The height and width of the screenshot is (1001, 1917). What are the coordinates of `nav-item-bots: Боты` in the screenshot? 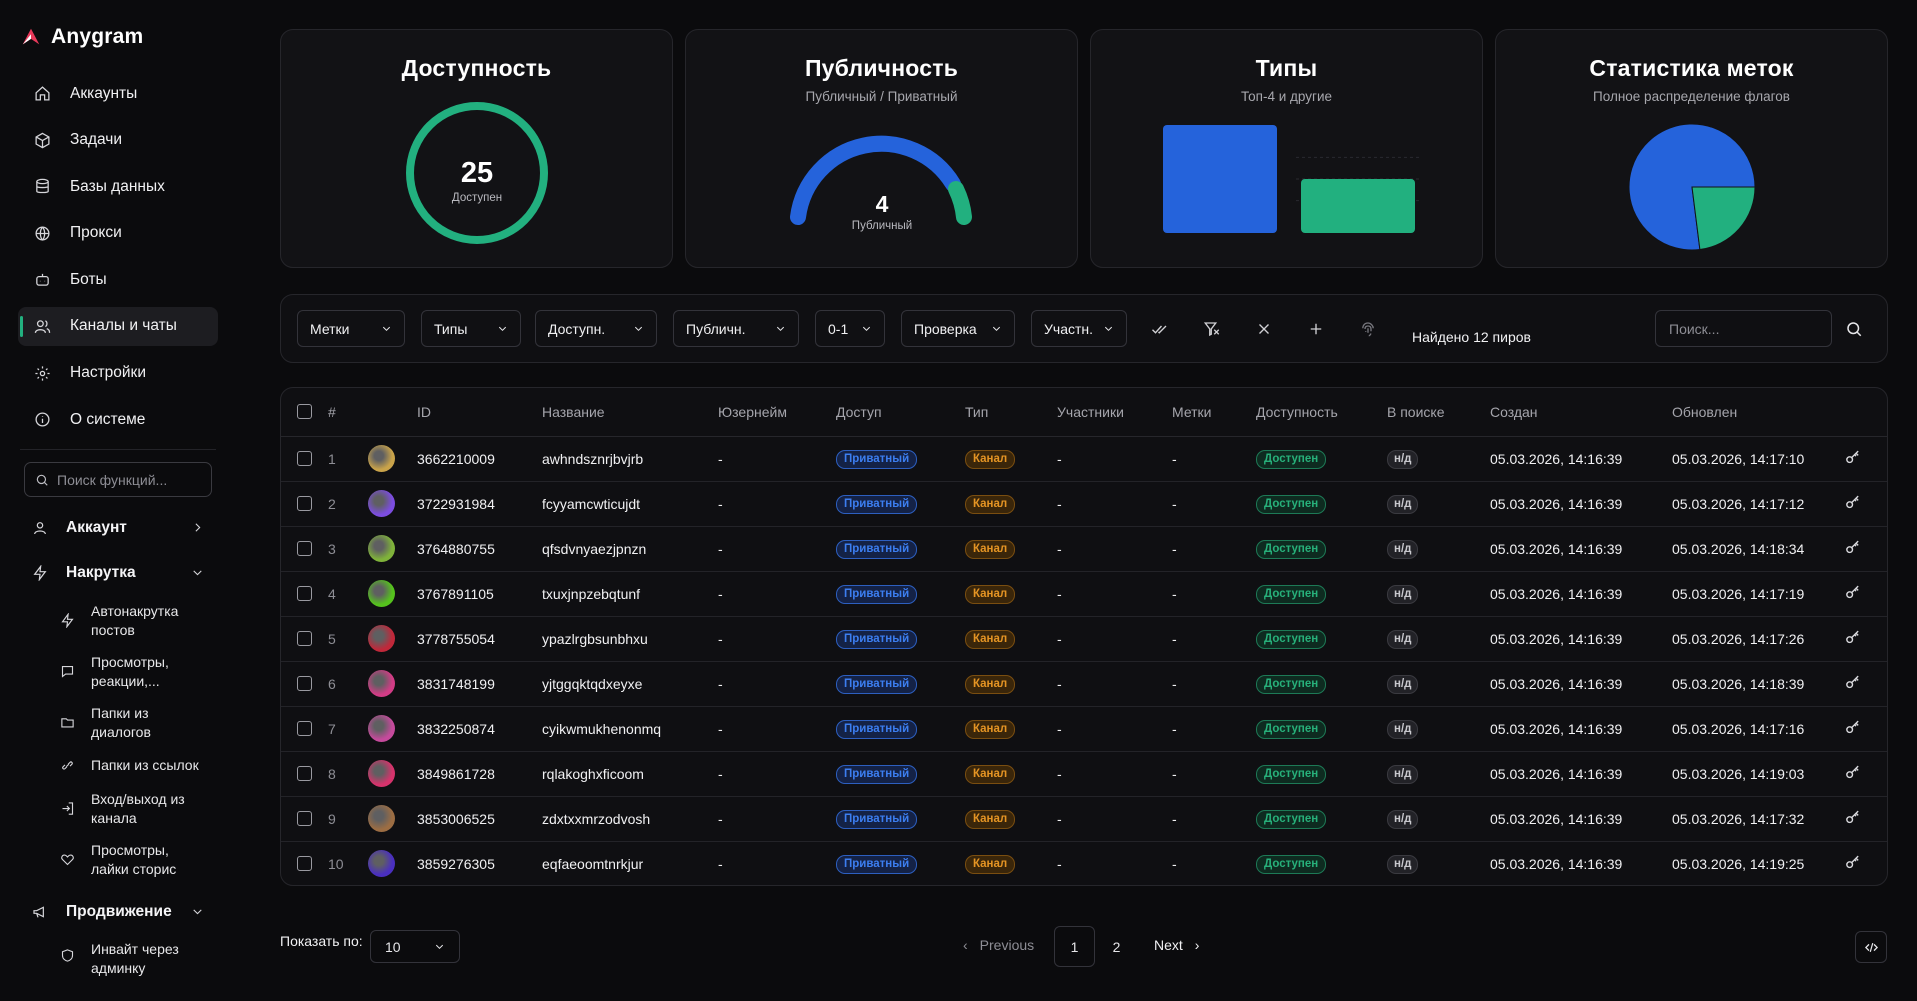 It's located at (118, 279).